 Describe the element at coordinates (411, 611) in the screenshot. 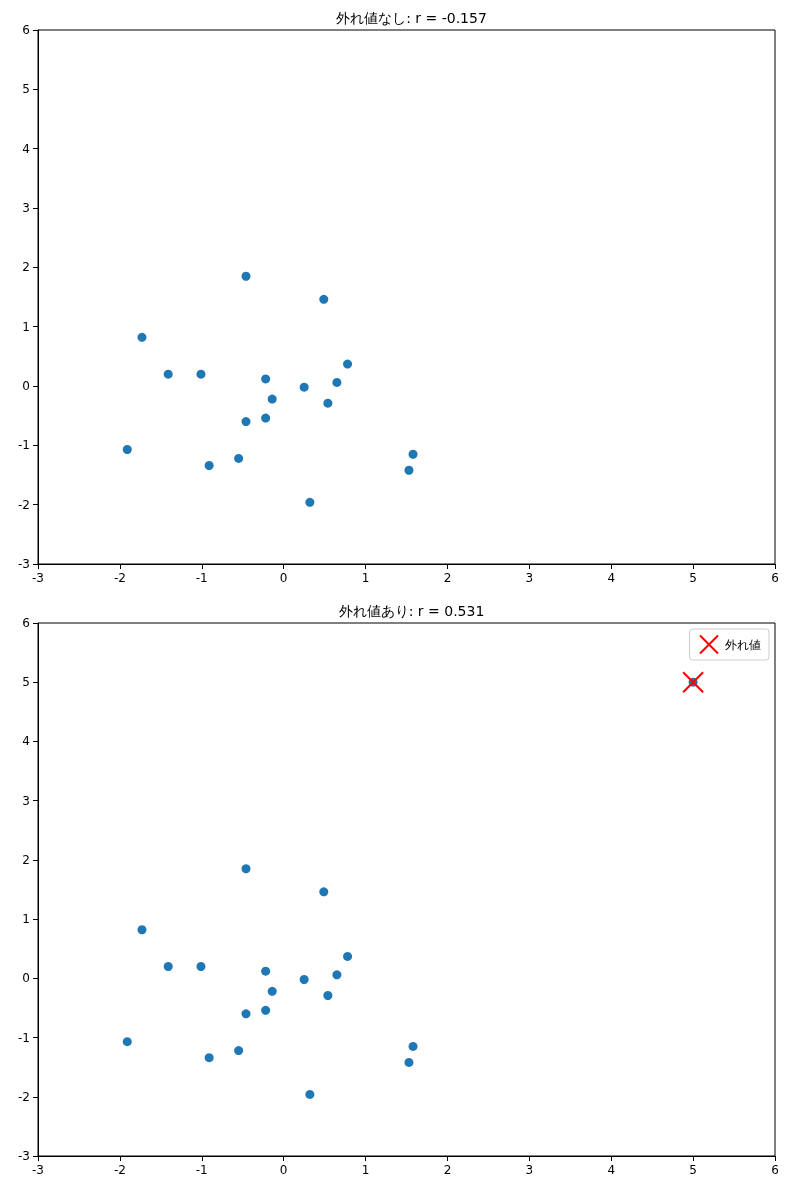

I see `chart-title: 外れ値あり: r = 0.531` at that location.